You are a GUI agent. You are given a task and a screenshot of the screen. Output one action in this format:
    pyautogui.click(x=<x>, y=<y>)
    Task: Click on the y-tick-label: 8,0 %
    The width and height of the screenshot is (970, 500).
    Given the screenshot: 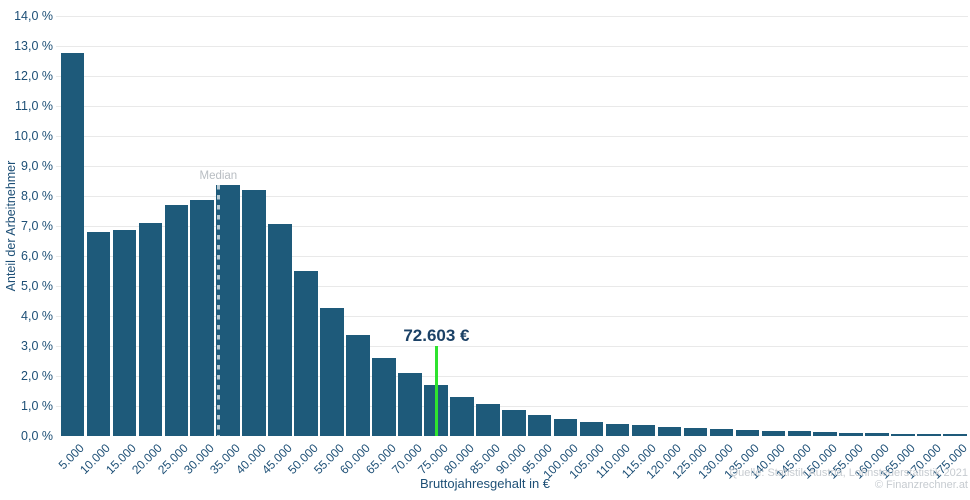 What is the action you would take?
    pyautogui.click(x=37, y=195)
    